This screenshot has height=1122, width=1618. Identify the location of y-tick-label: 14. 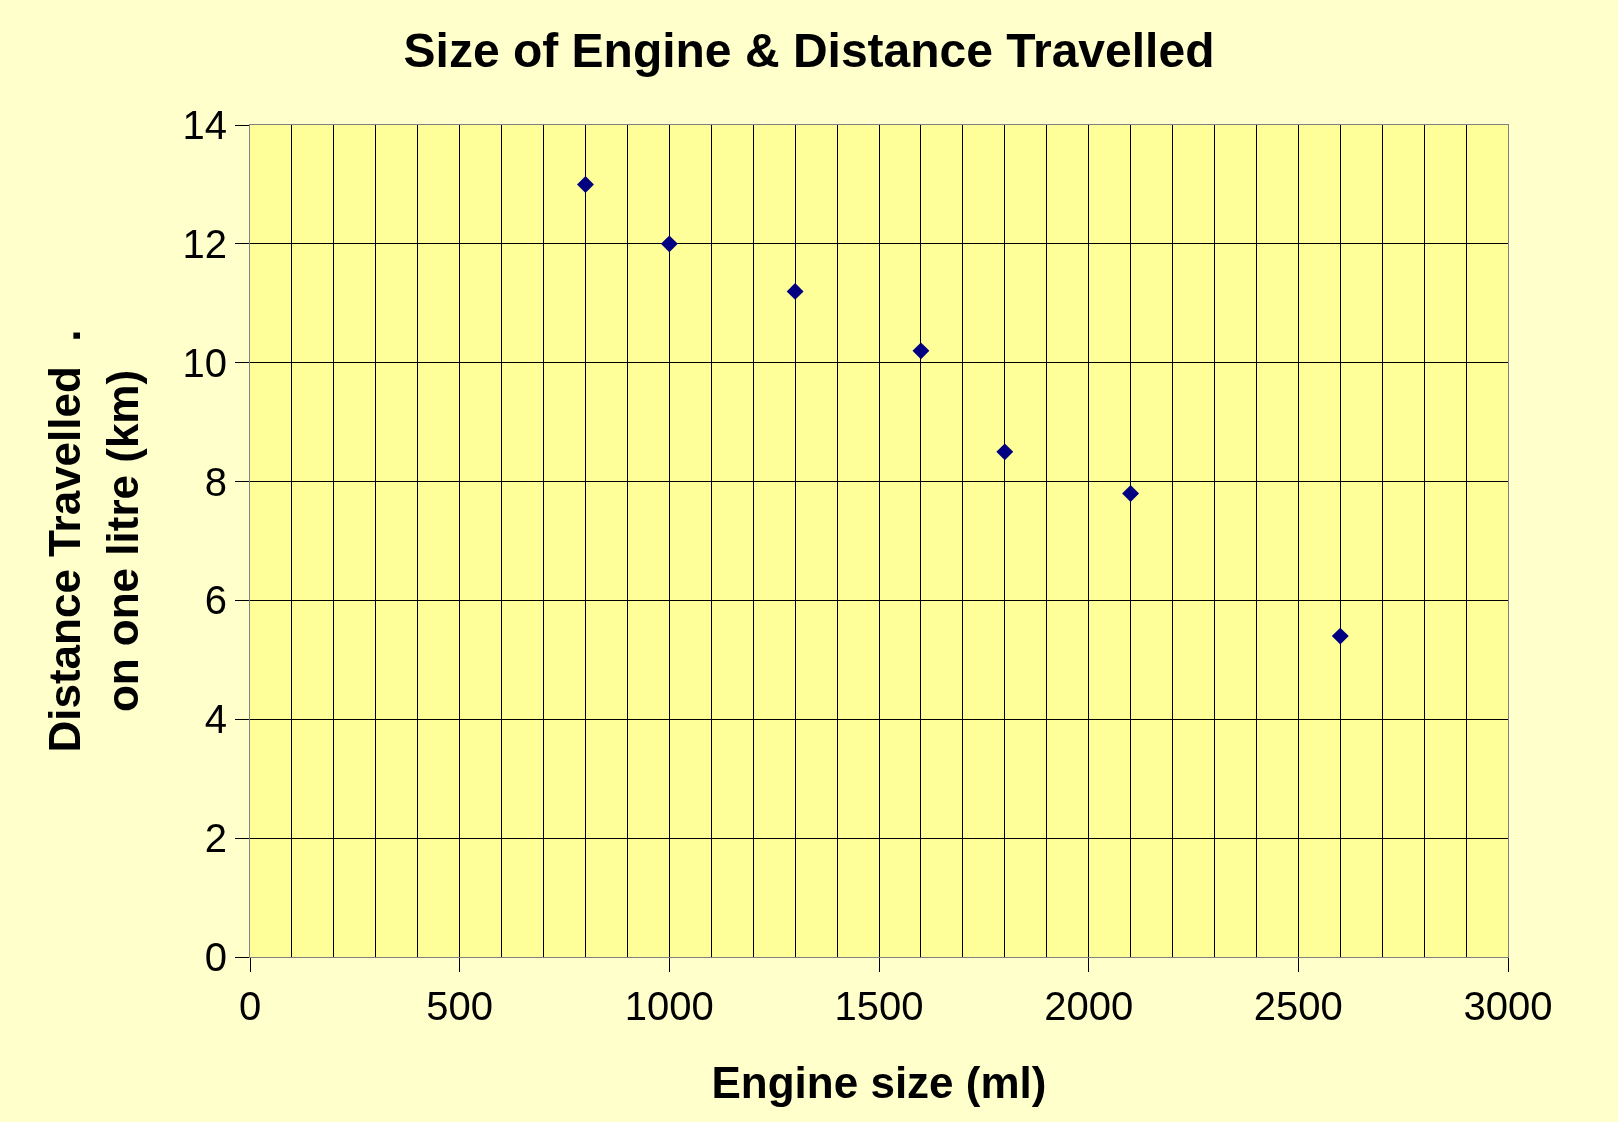
(204, 125).